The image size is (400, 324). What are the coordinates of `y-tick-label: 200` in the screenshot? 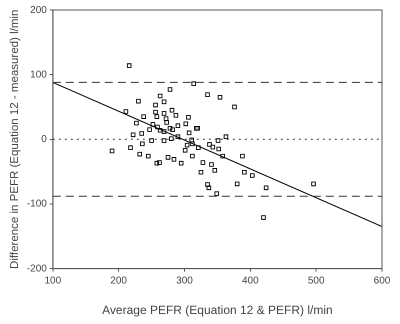 It's located at (39, 10).